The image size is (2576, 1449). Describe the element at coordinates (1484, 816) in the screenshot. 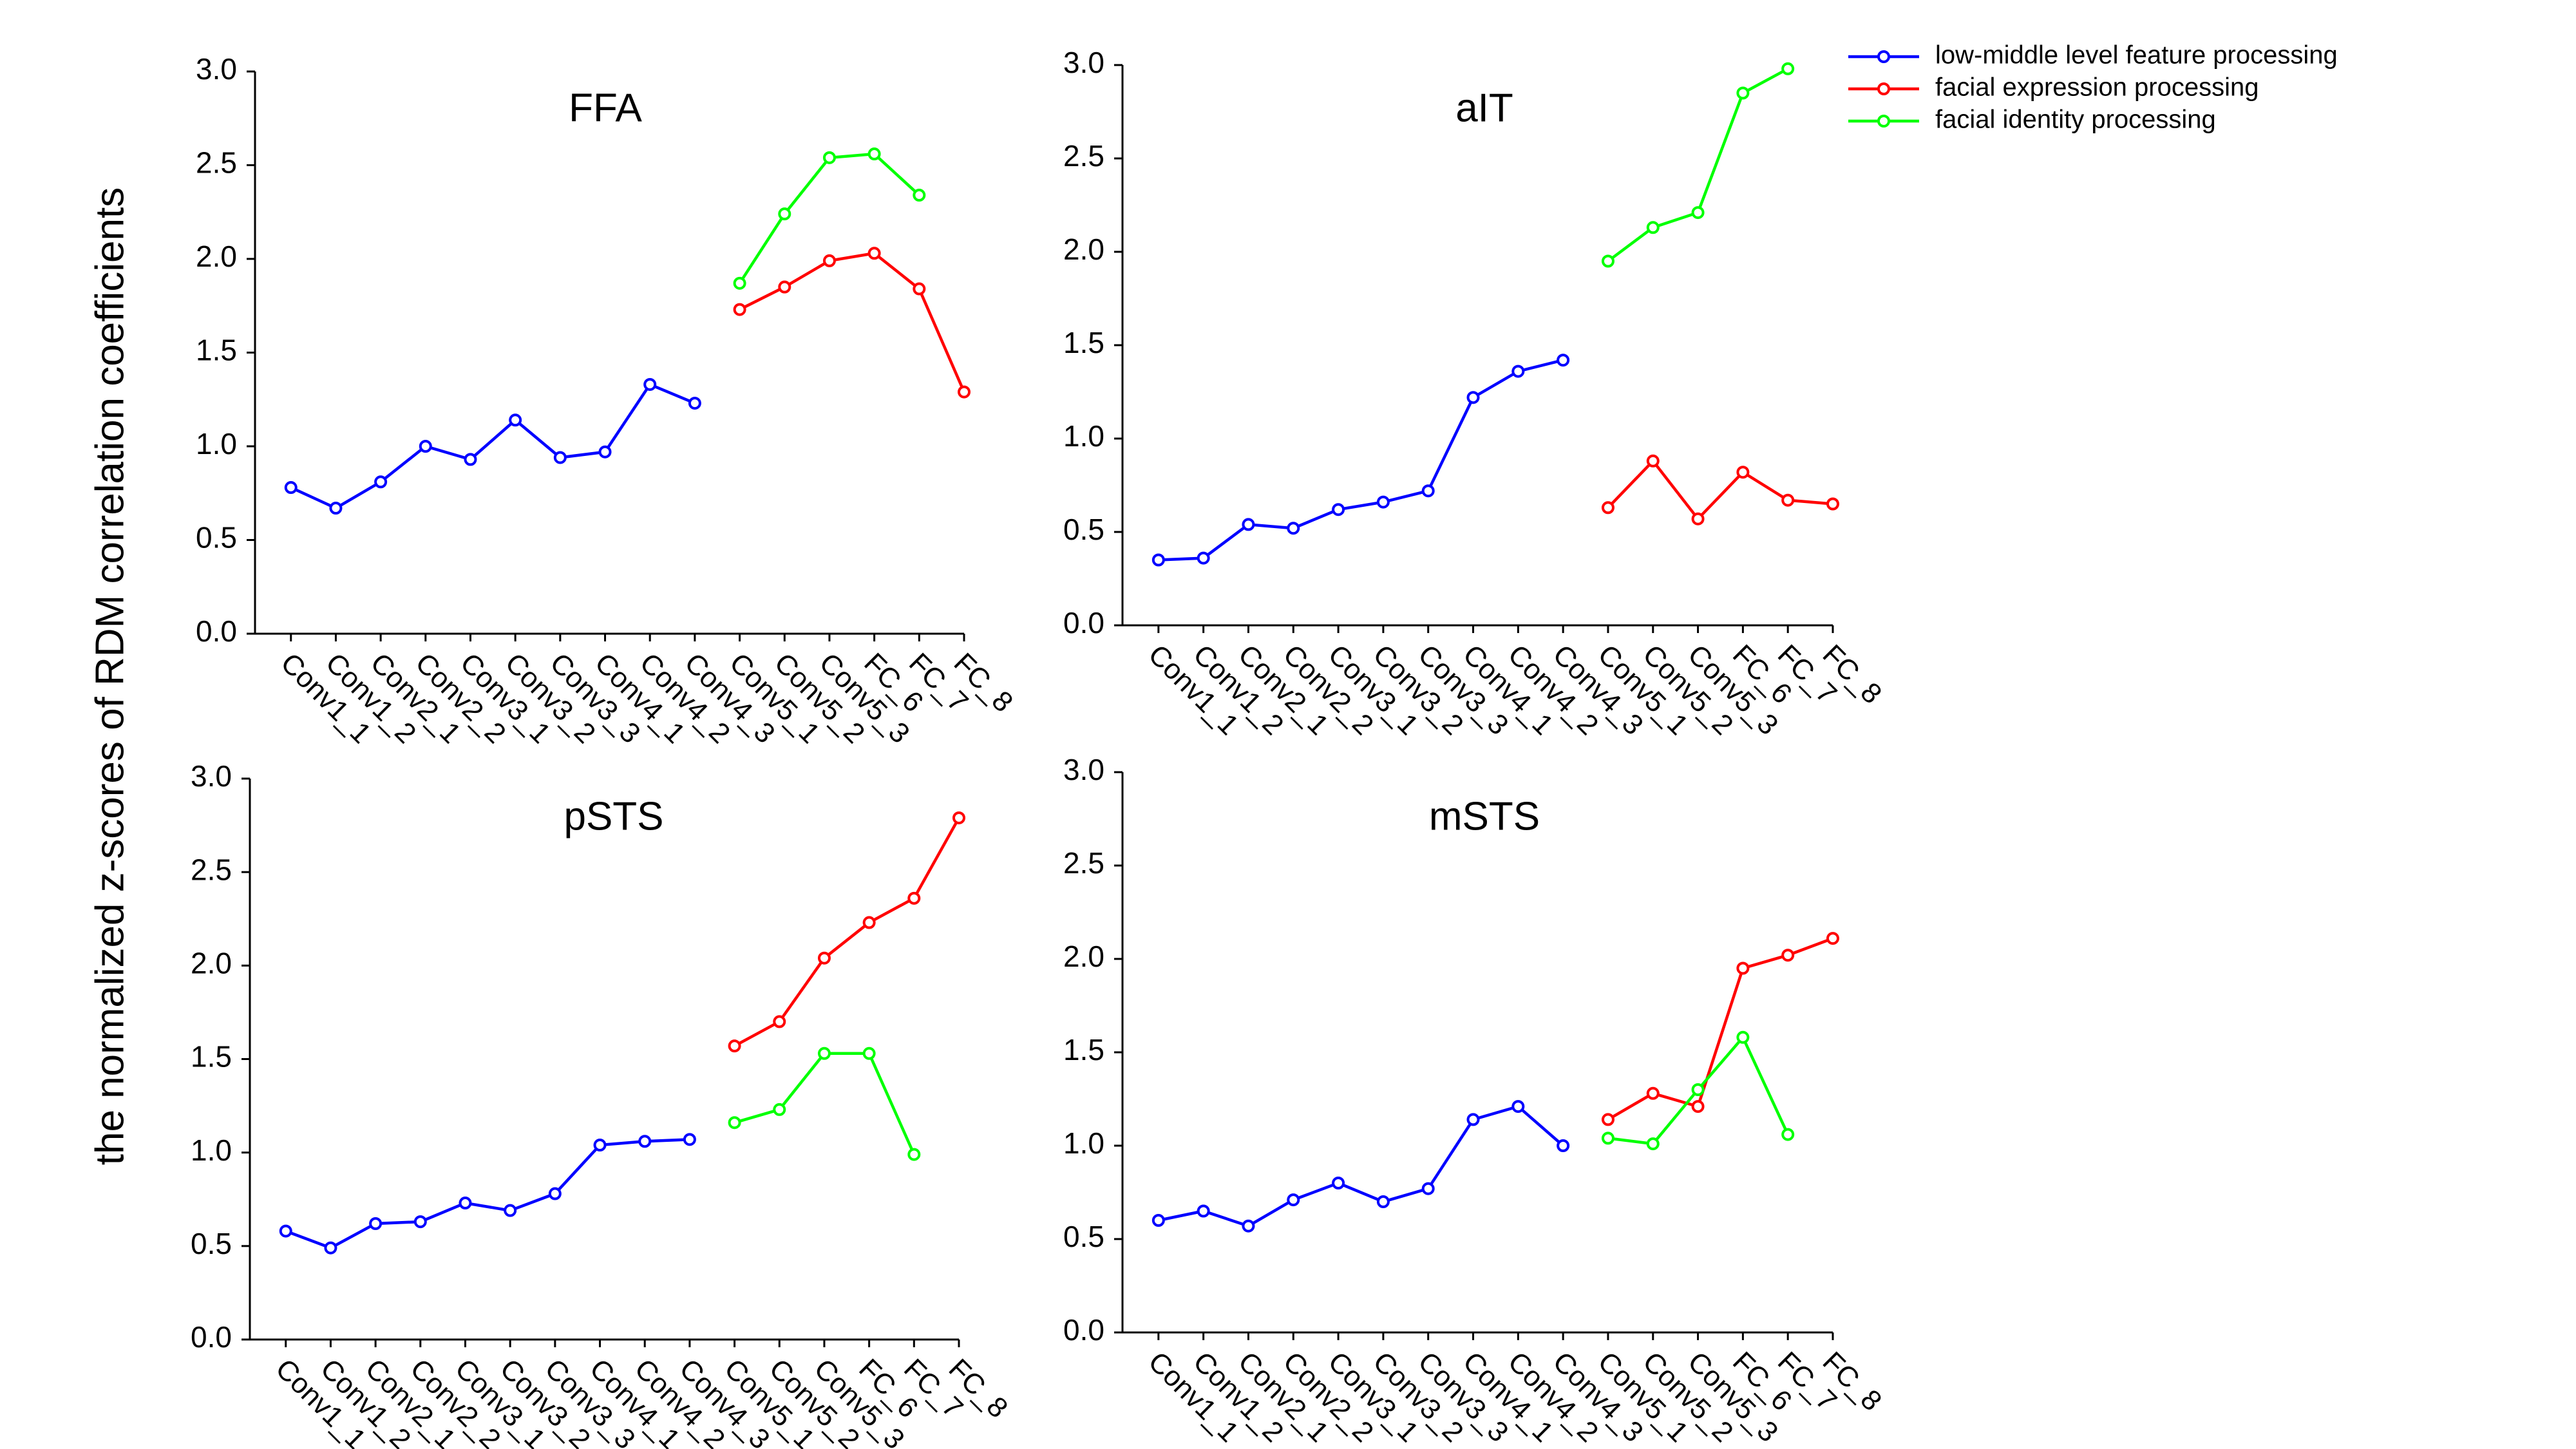

I see `chart-title: mSTS` at that location.